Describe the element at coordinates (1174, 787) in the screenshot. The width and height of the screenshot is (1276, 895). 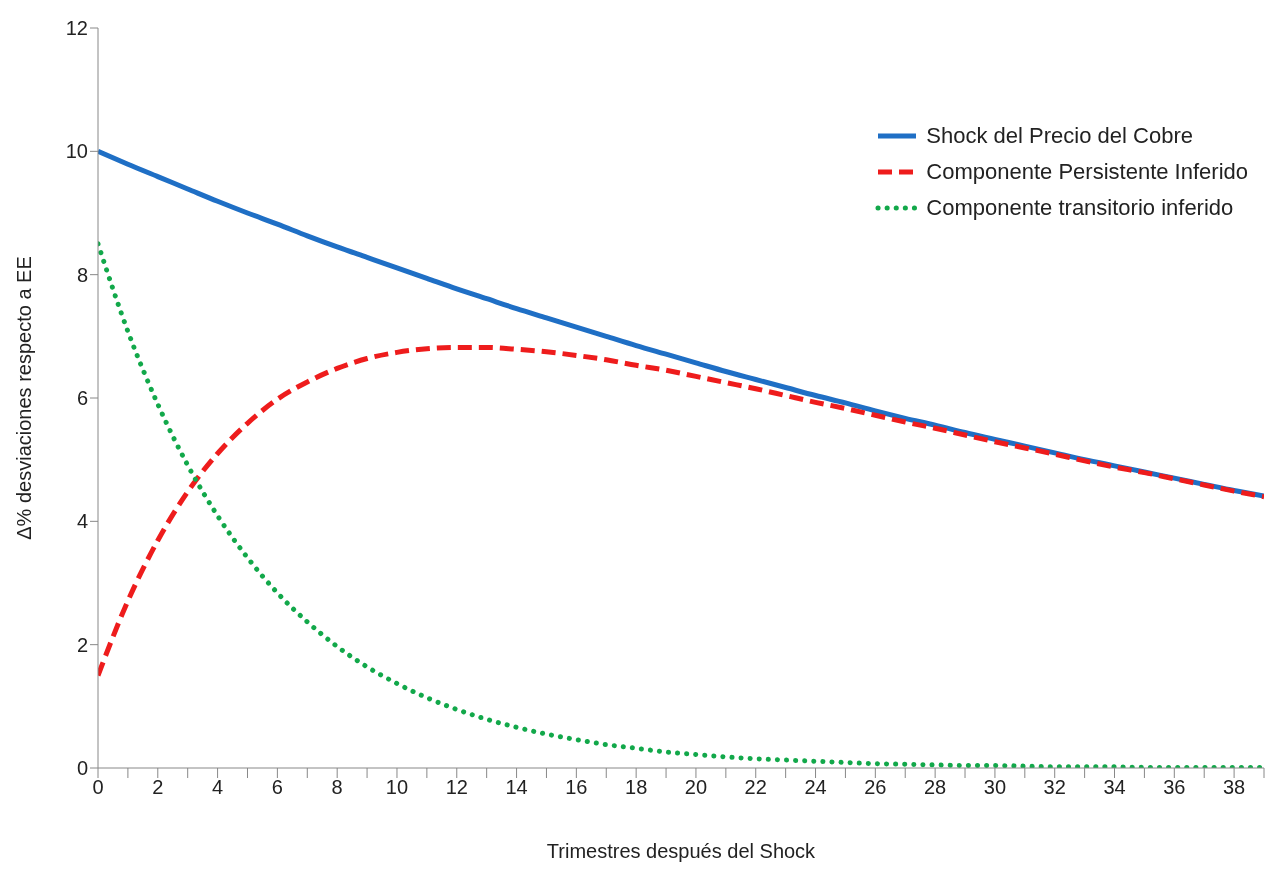
I see `x-tick-label: 36` at that location.